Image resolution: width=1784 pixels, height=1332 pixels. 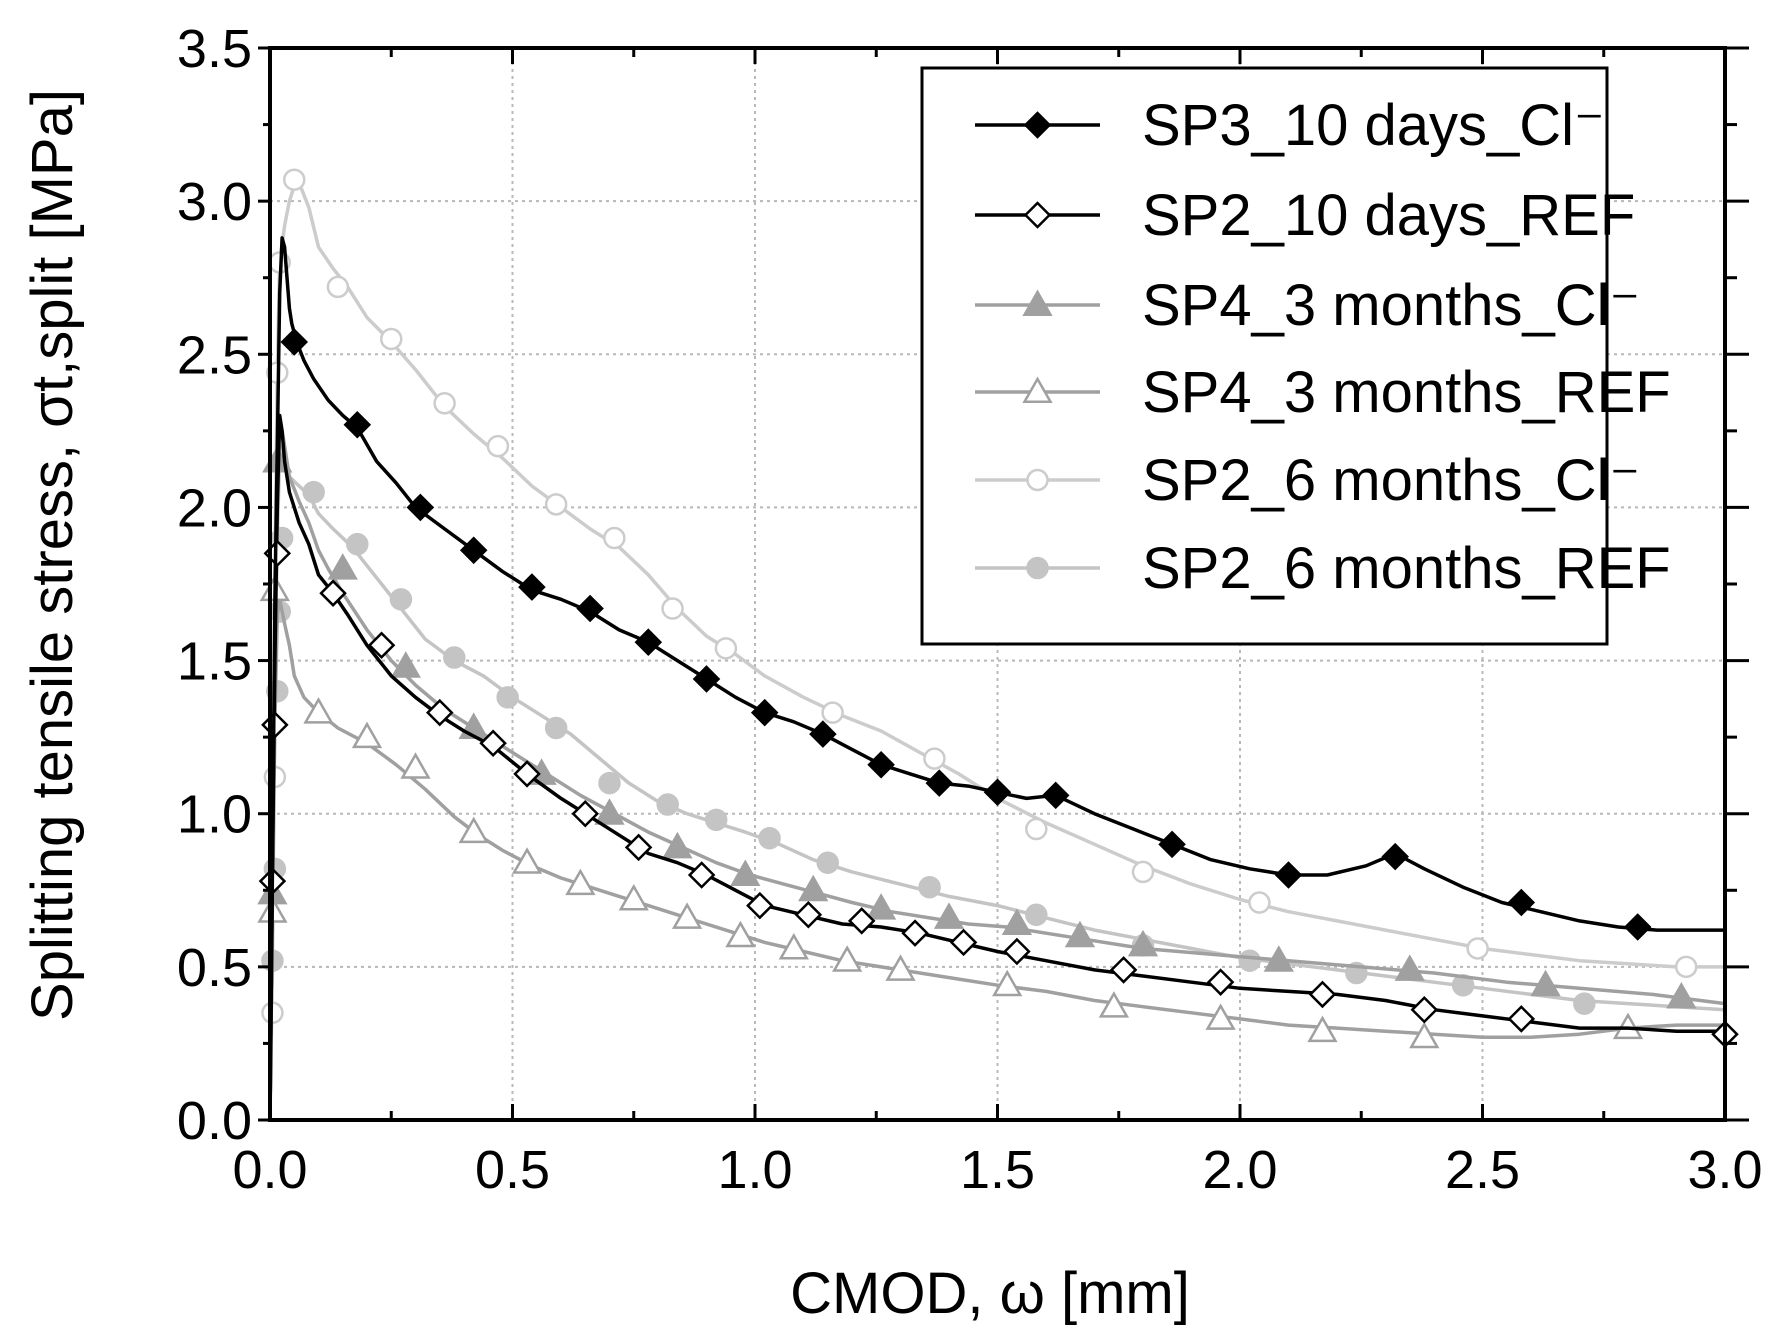 What do you see at coordinates (1388, 215) in the screenshot?
I see `legend-label: SP2_10 days_REF` at bounding box center [1388, 215].